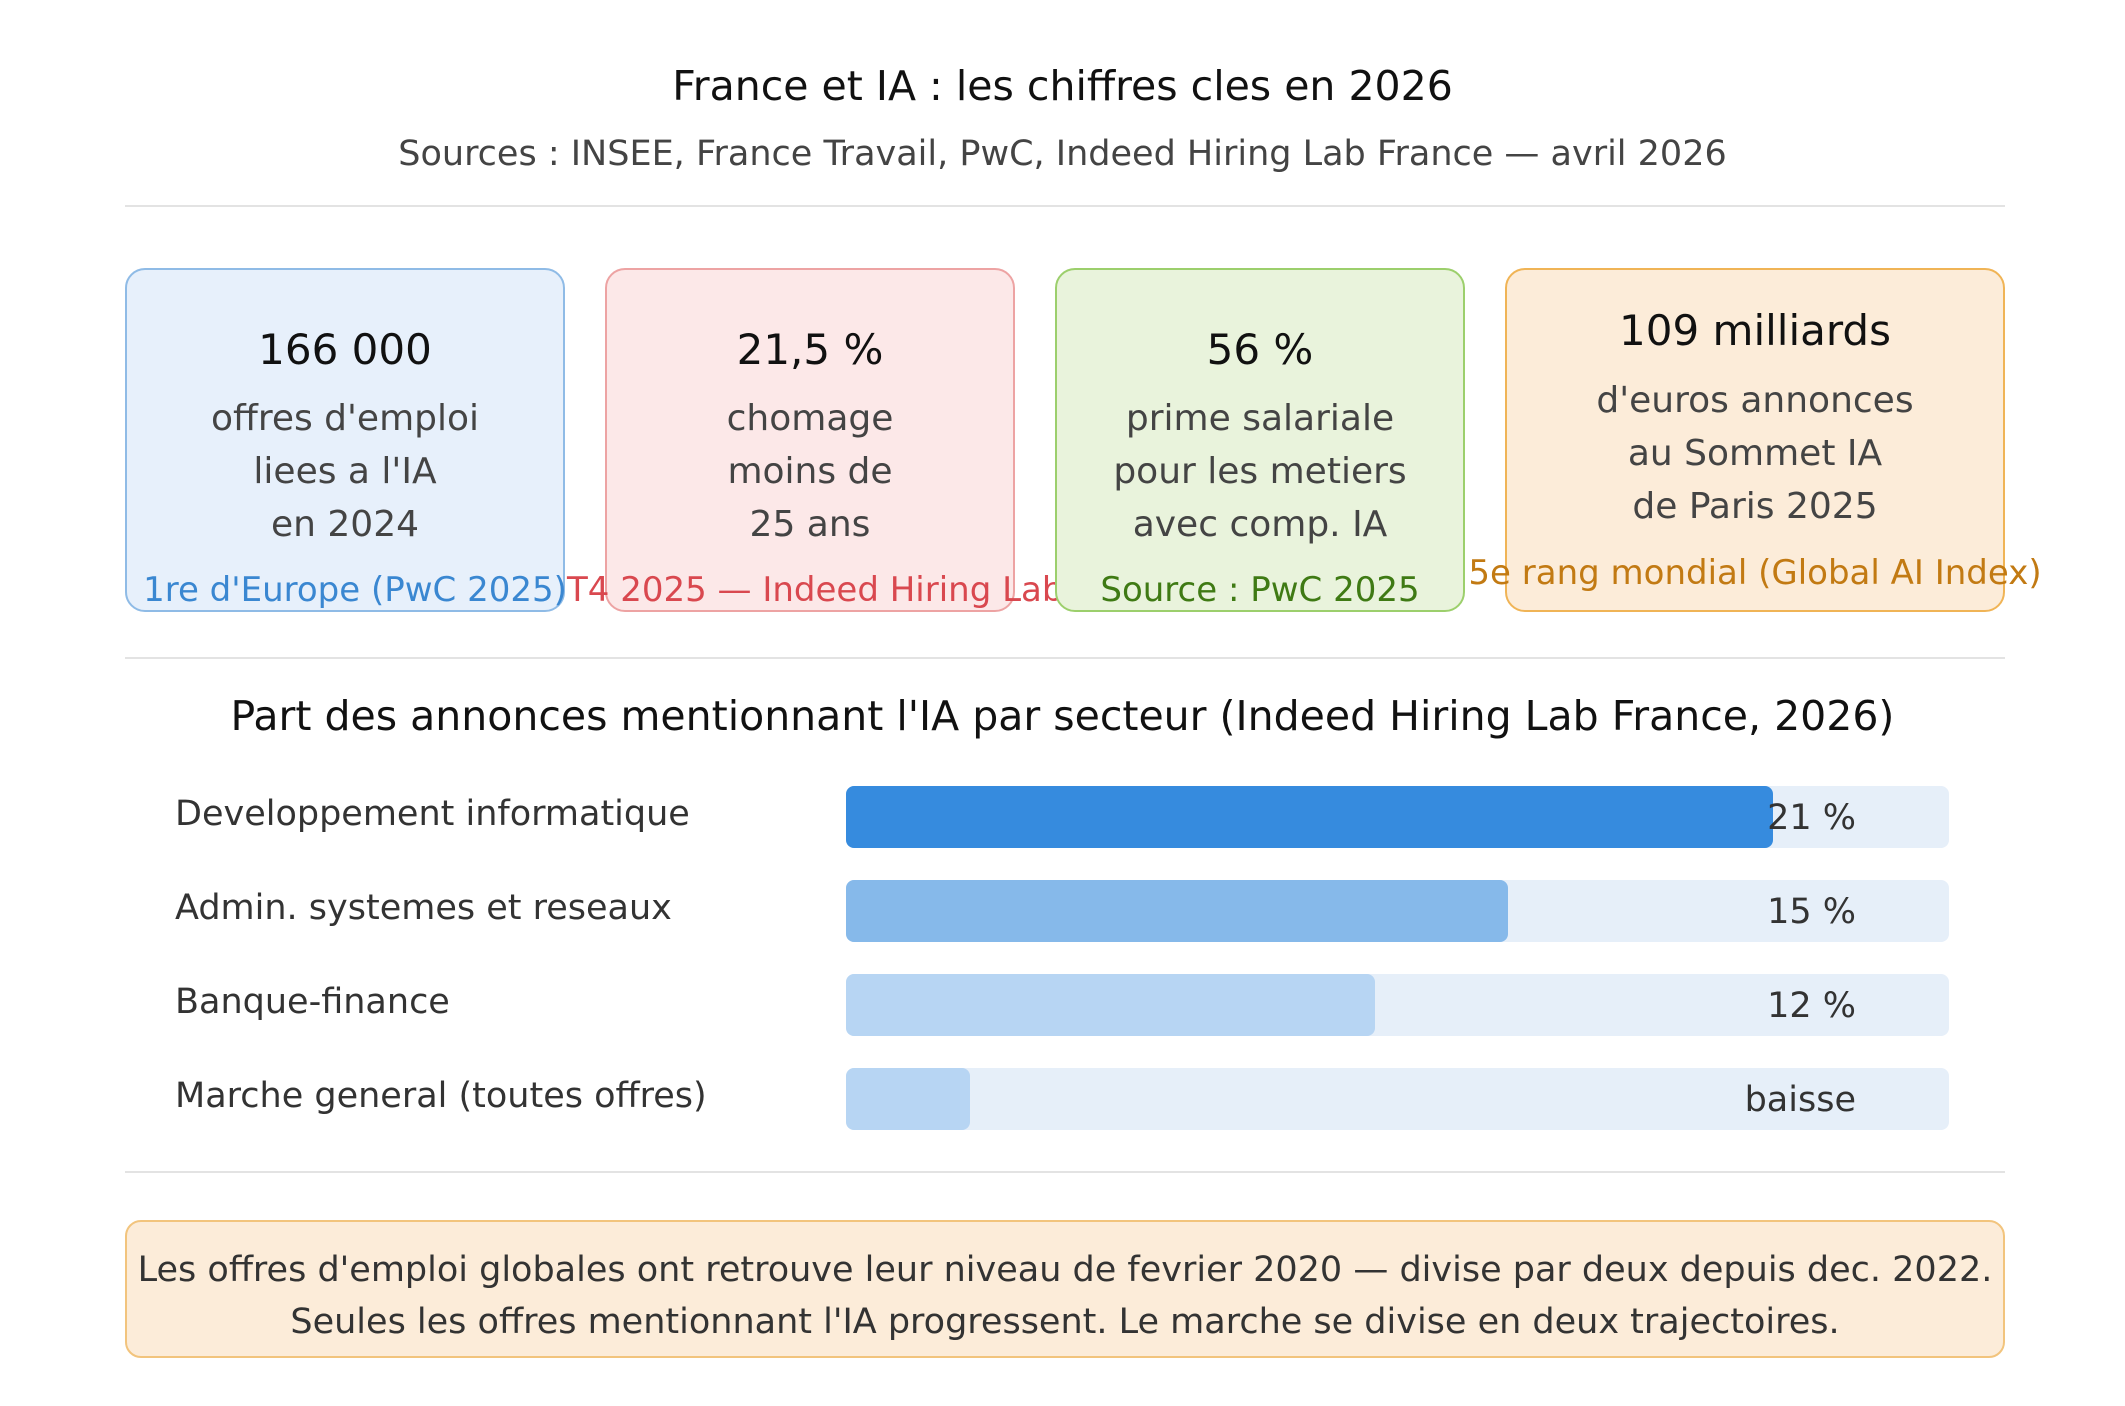  Describe the element at coordinates (1811, 1006) in the screenshot. I see `bar-value-label: 12 %` at that location.